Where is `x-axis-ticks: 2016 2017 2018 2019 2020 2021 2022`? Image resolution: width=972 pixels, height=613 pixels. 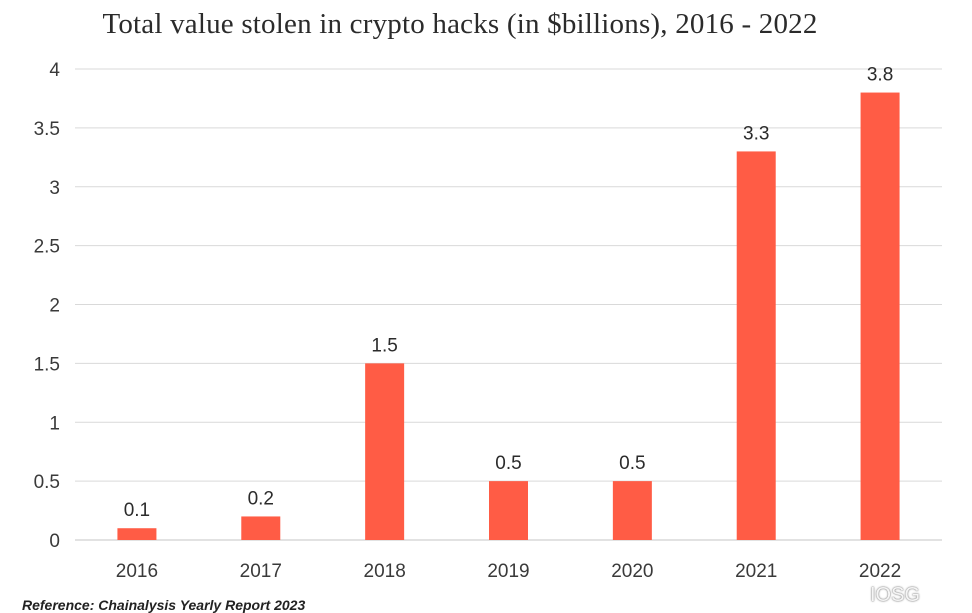 x-axis-ticks: 2016 2017 2018 2019 2020 2021 2022 is located at coordinates (508, 571).